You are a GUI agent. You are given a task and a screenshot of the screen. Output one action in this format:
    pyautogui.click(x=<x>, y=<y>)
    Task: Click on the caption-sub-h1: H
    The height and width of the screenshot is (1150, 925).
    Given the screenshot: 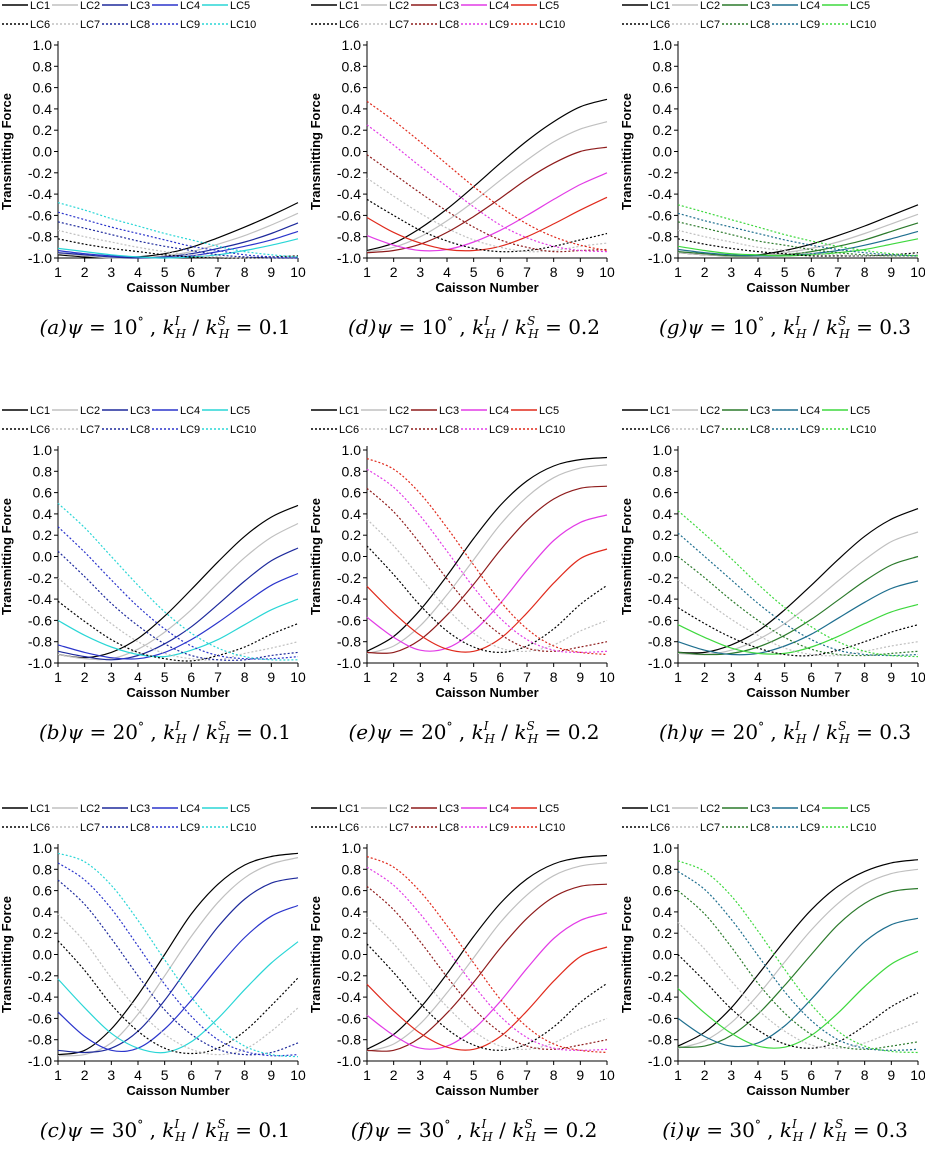 What is the action you would take?
    pyautogui.click(x=490, y=334)
    